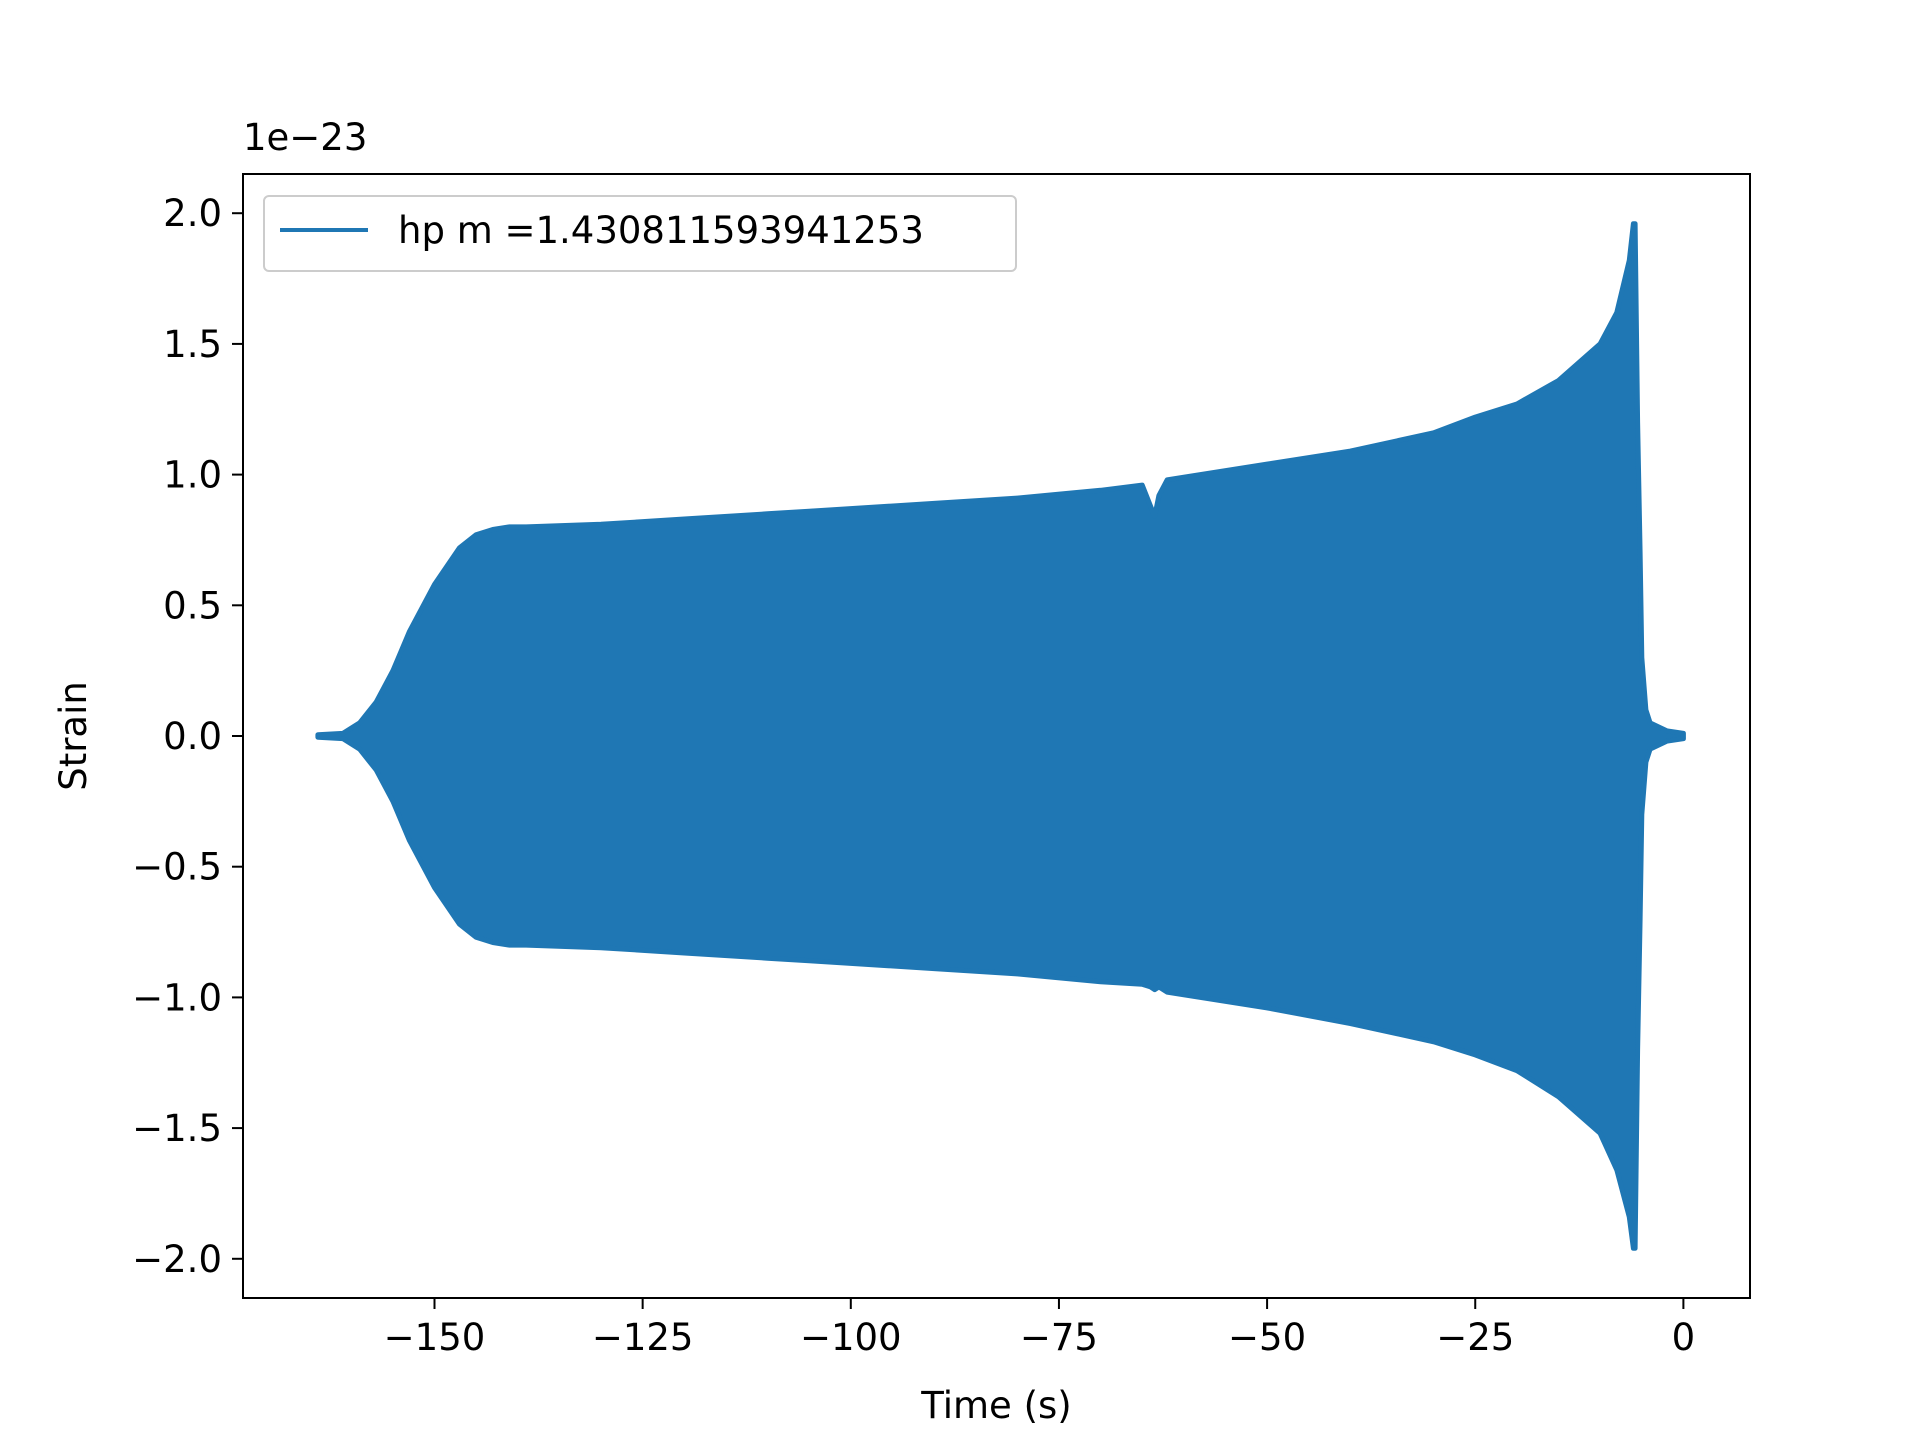 This screenshot has width=1920, height=1440. I want to click on legend: hp m =1.430811593941253, so click(640, 233).